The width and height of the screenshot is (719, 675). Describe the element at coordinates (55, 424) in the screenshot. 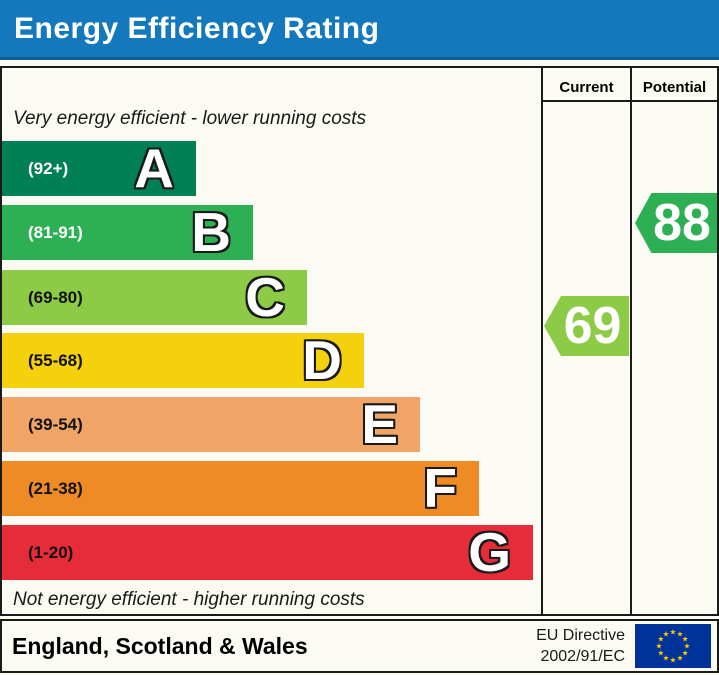

I see `band-e-range: (39-54)` at that location.